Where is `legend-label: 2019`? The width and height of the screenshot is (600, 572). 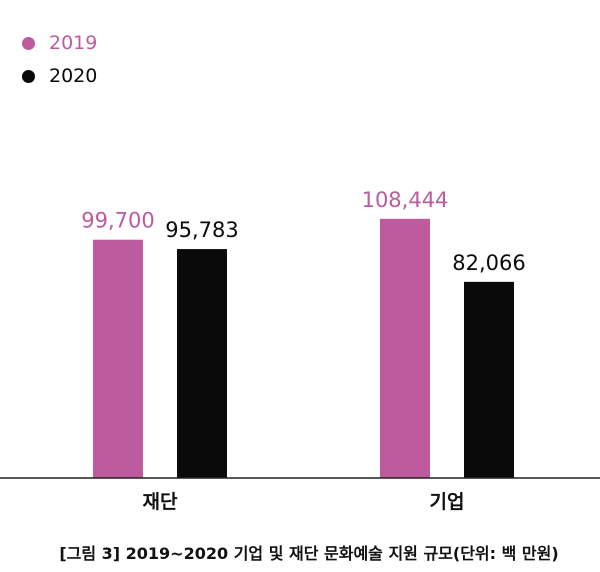
legend-label: 2019 is located at coordinates (73, 43).